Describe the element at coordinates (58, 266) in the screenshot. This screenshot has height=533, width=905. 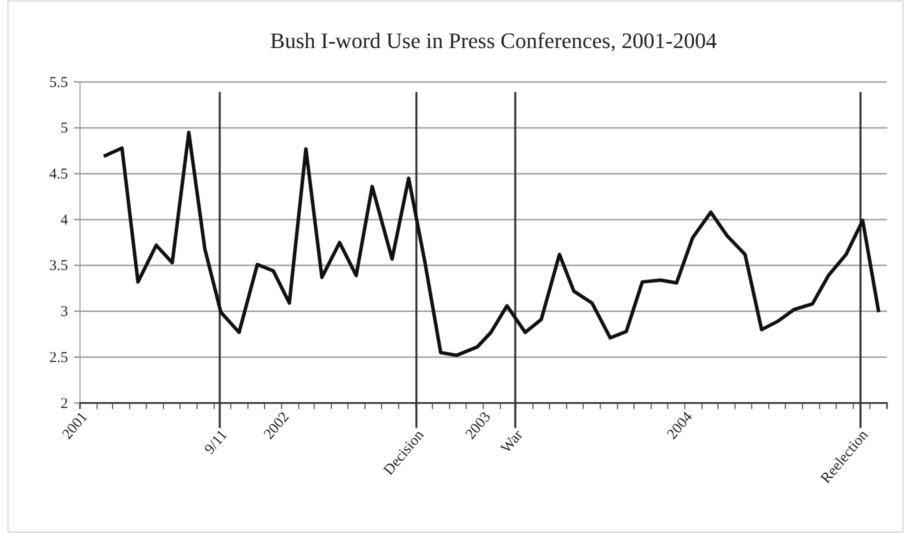
I see `y-tick-label: 3.5` at that location.